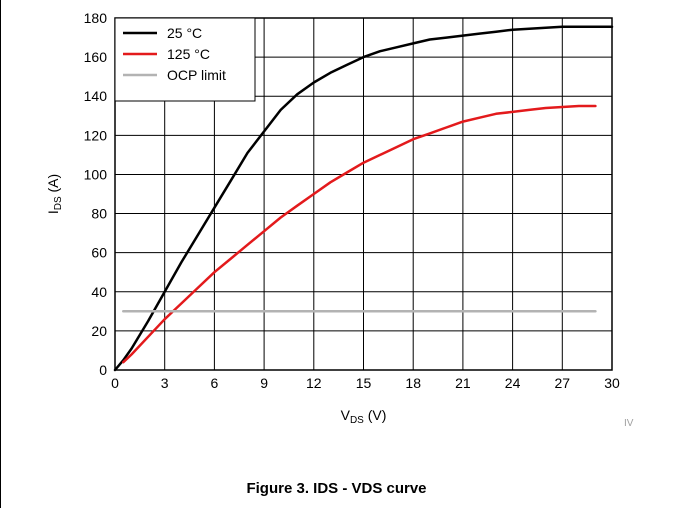 The height and width of the screenshot is (508, 673). Describe the element at coordinates (264, 383) in the screenshot. I see `x-tick-label: 9` at that location.